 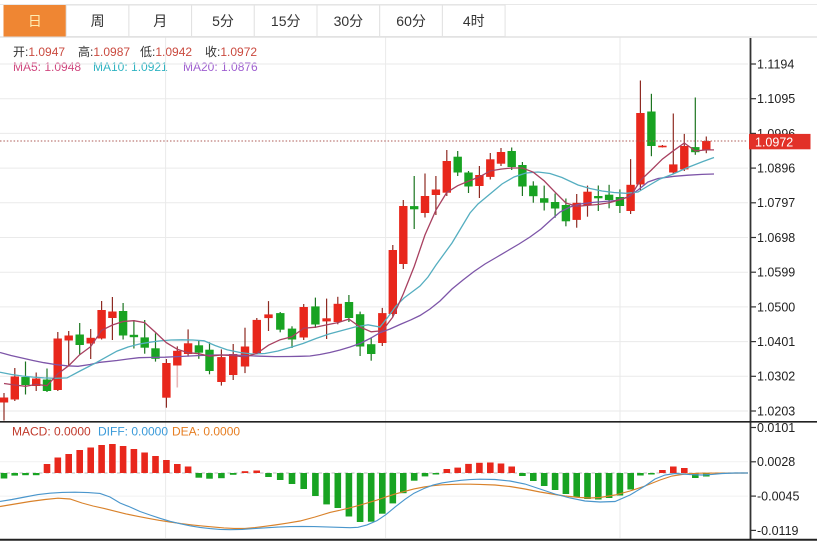 What do you see at coordinates (776, 411) in the screenshot?
I see `svg-text: 1.0203` at bounding box center [776, 411].